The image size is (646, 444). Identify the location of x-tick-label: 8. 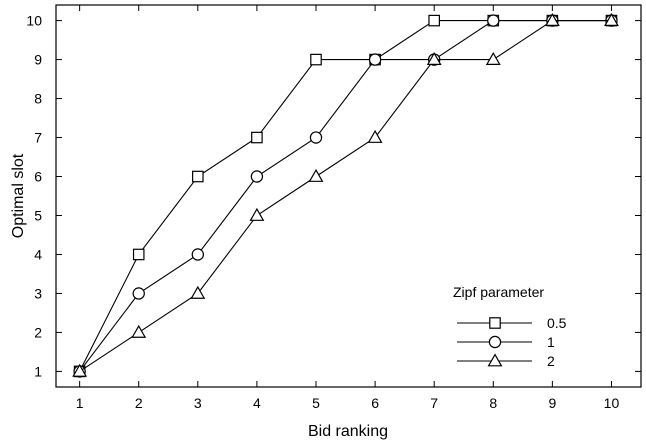
(493, 403).